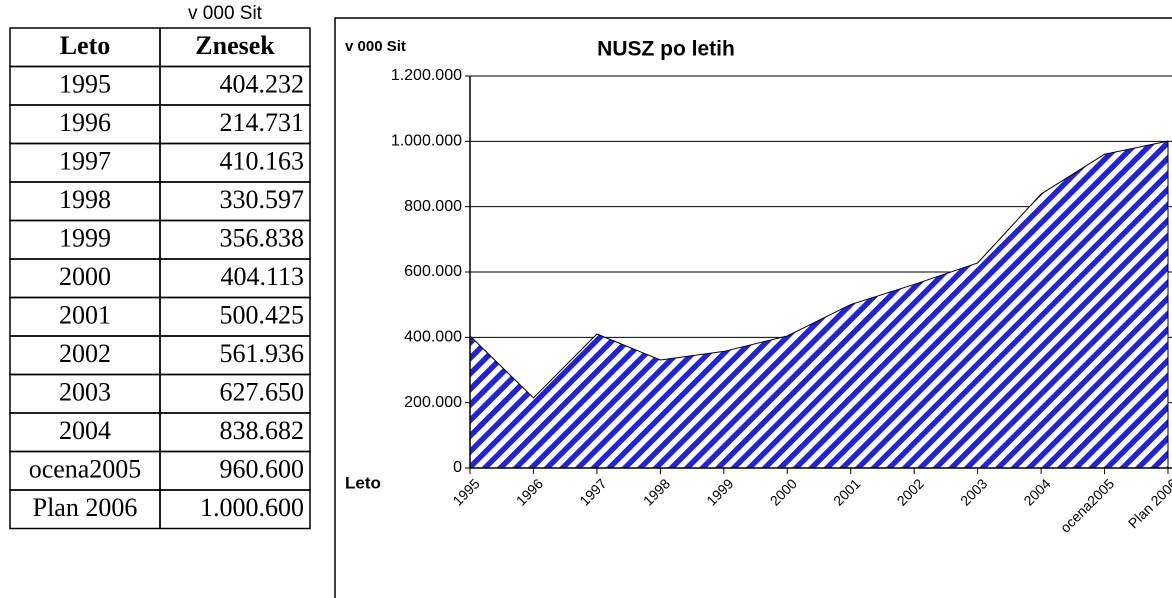 The width and height of the screenshot is (1172, 598). I want to click on x-tick-label: 1997, so click(592, 491).